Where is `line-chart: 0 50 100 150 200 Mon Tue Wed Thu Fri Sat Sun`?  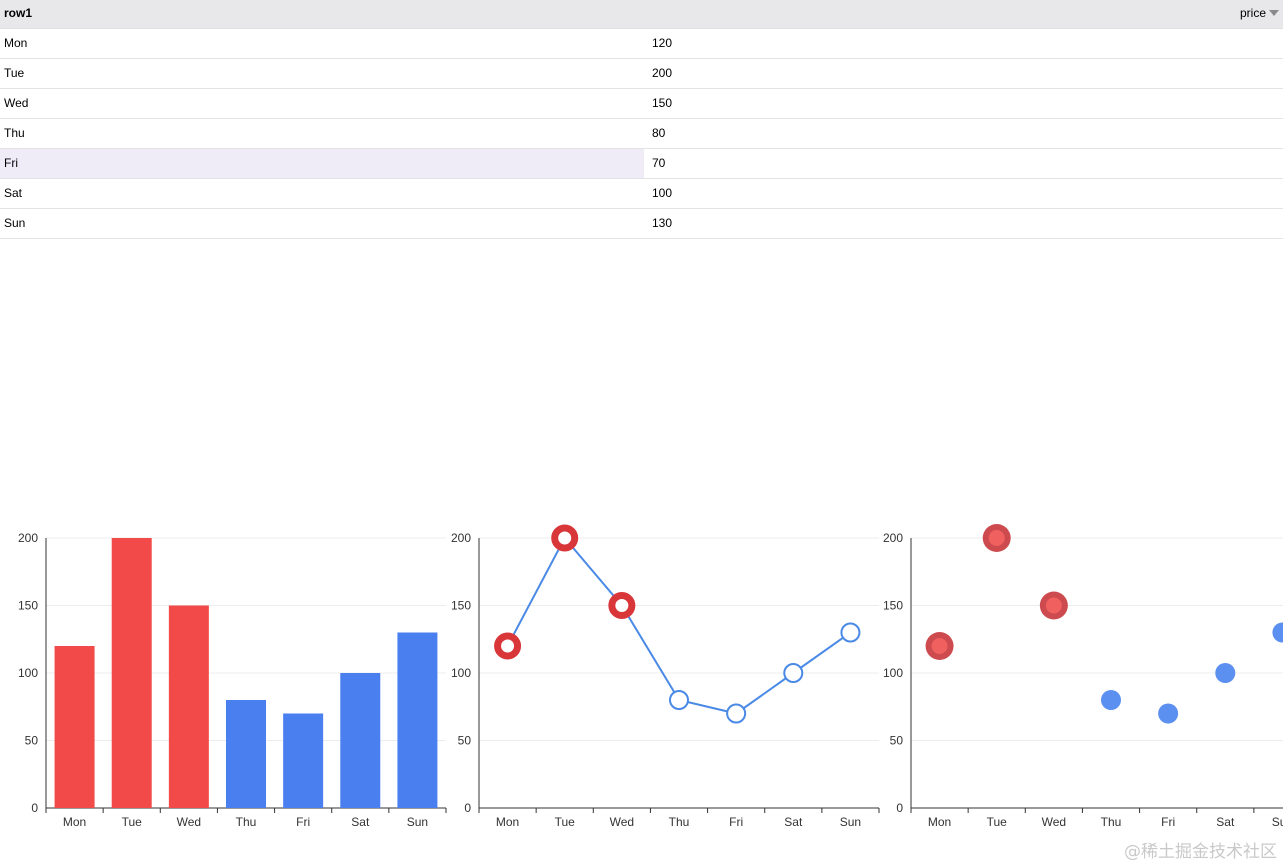
line-chart: 0 50 100 150 200 Mon Tue Wed Thu Fri Sat Sun is located at coordinates (656, 678).